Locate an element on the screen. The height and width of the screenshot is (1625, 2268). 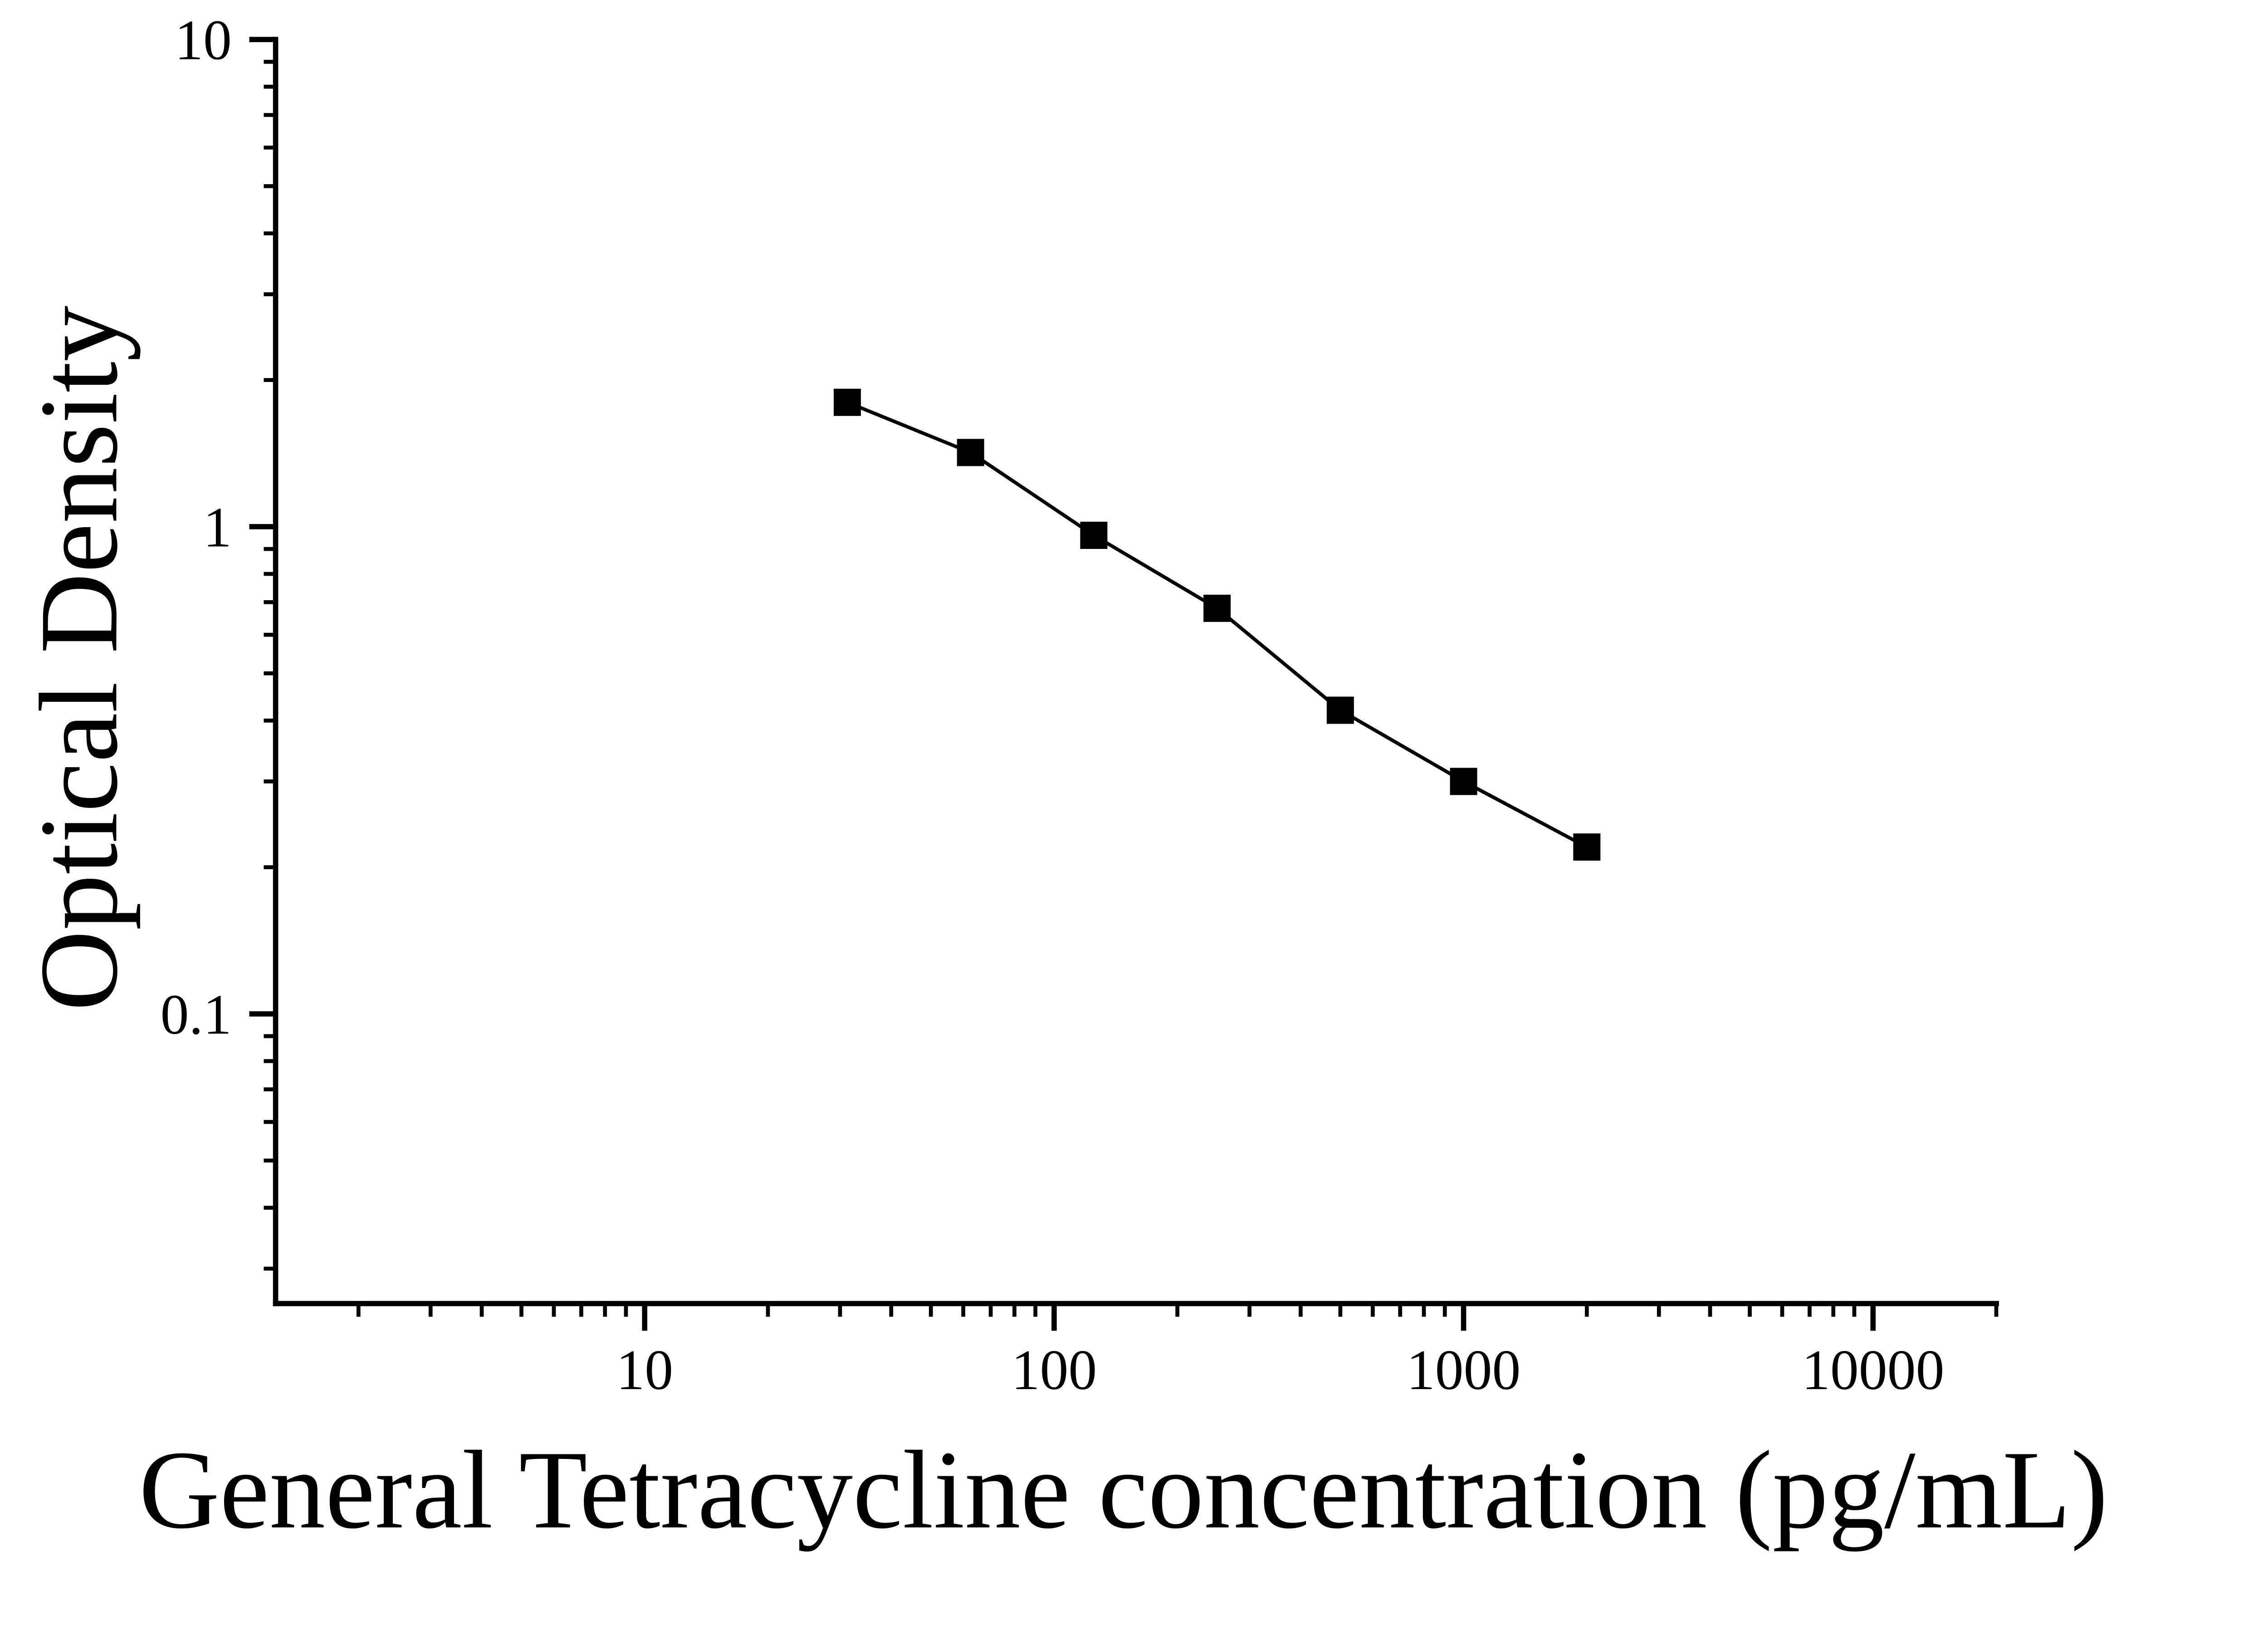
x-tick-label: 1000 is located at coordinates (1464, 1371).